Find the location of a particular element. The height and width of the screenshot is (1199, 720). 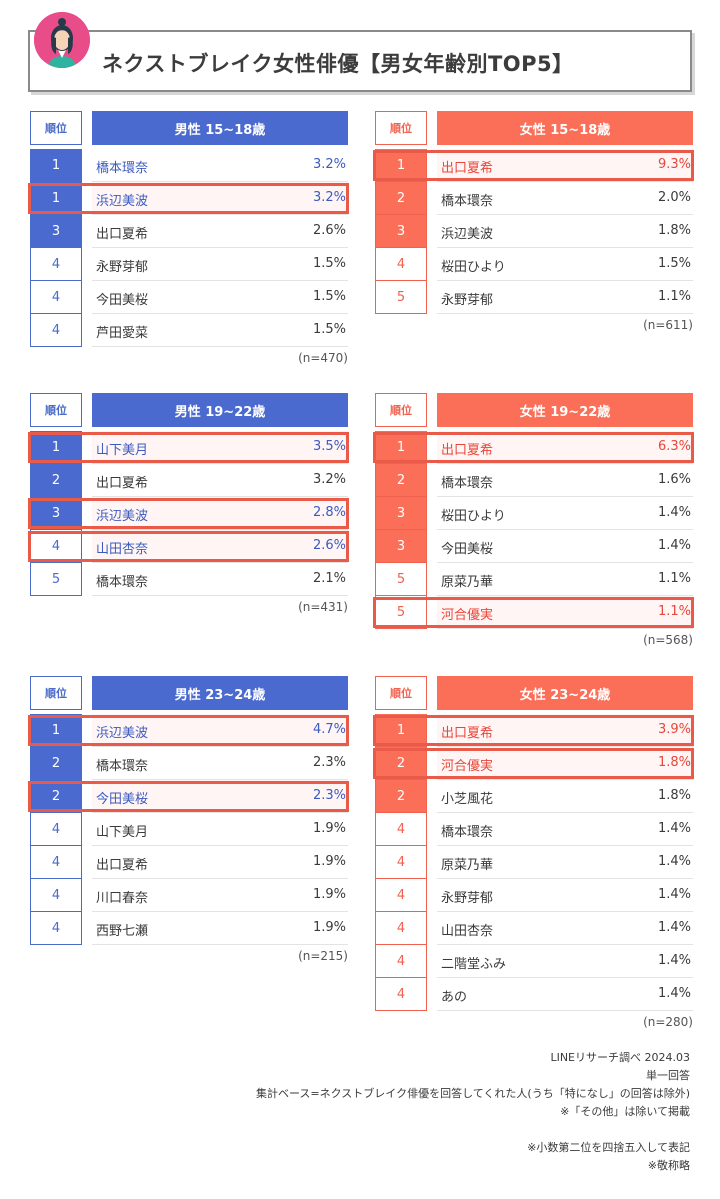

actress-name: 原菜乃華 is located at coordinates (467, 582).